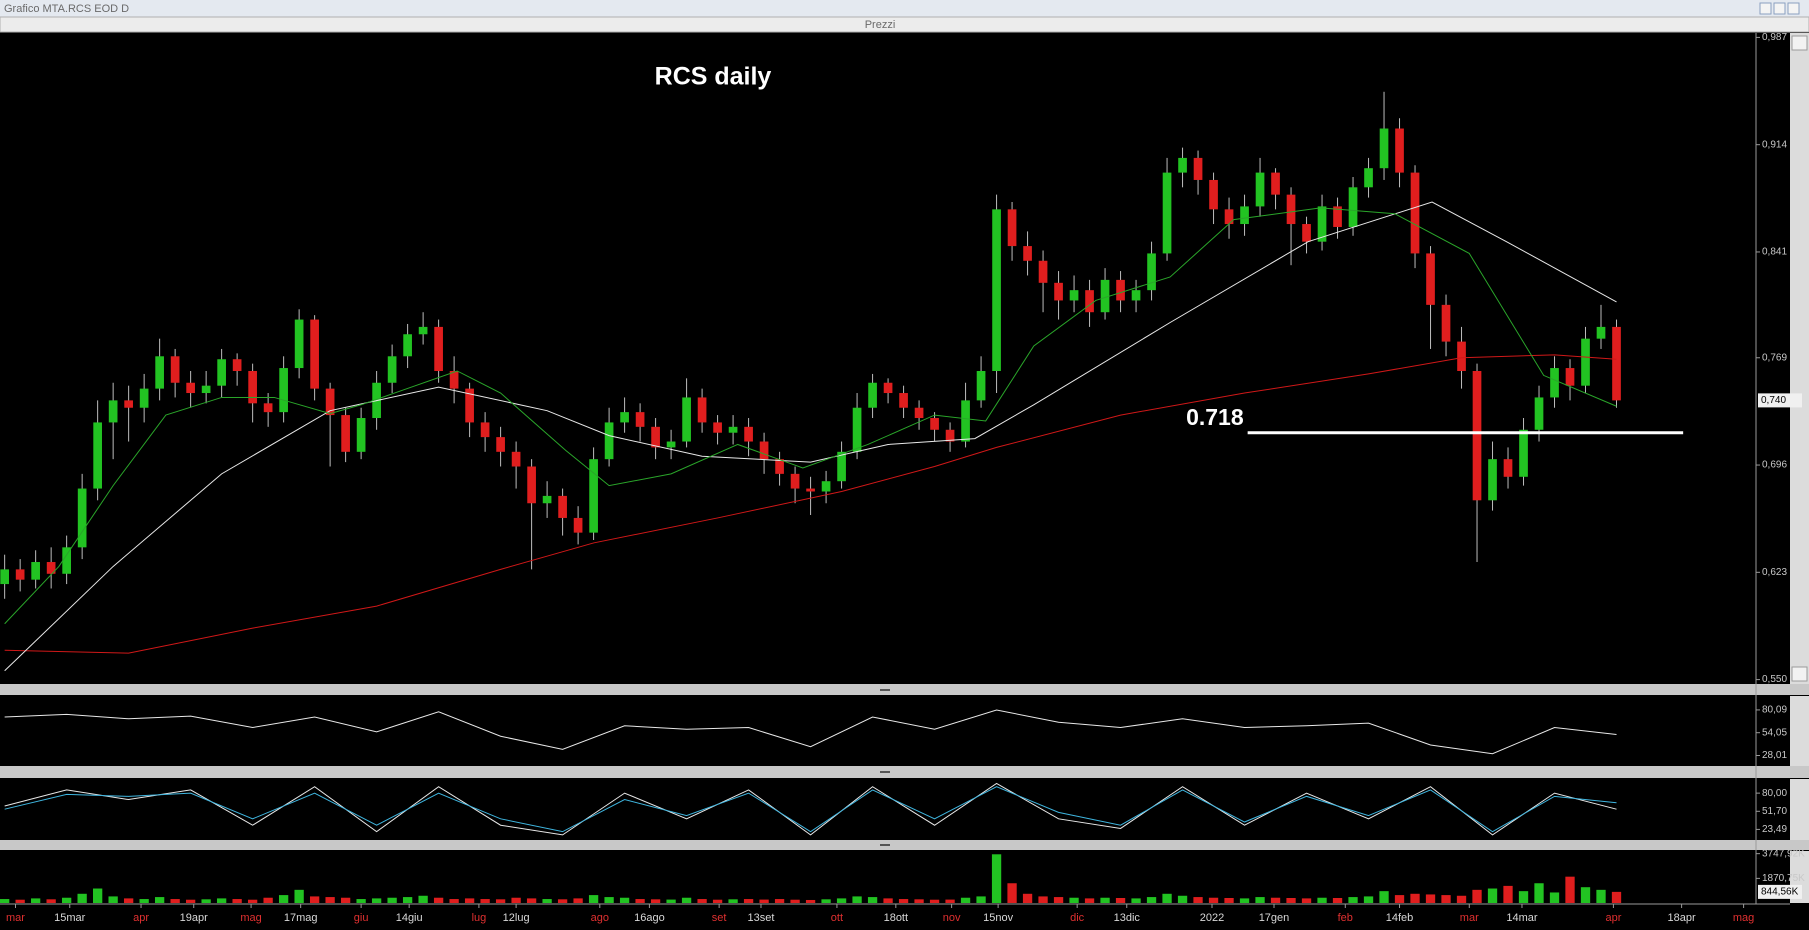 The width and height of the screenshot is (1809, 930). What do you see at coordinates (1793, 8) in the screenshot?
I see `close-button` at bounding box center [1793, 8].